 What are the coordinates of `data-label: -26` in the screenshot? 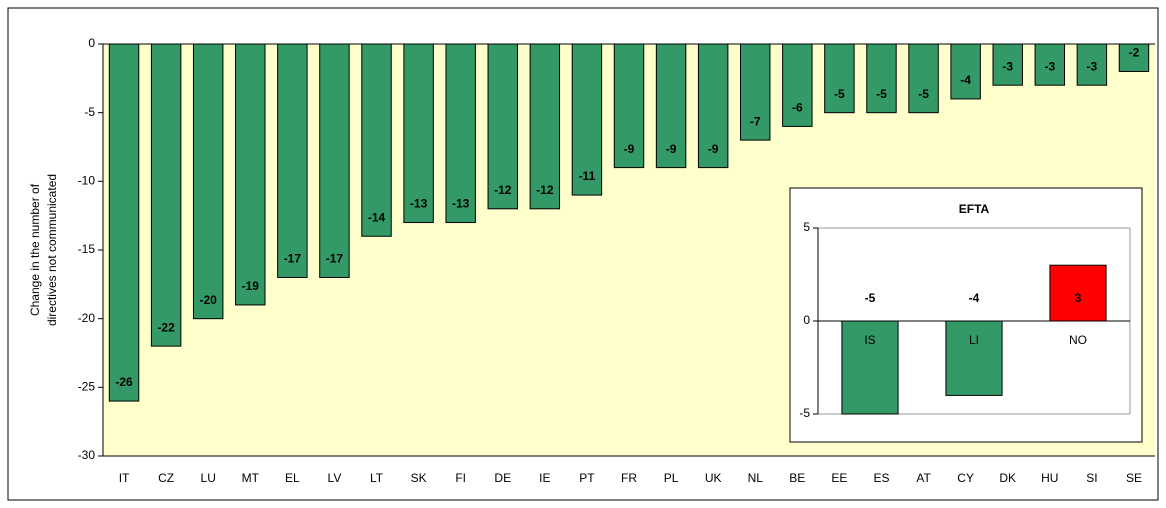 It's located at (124, 382).